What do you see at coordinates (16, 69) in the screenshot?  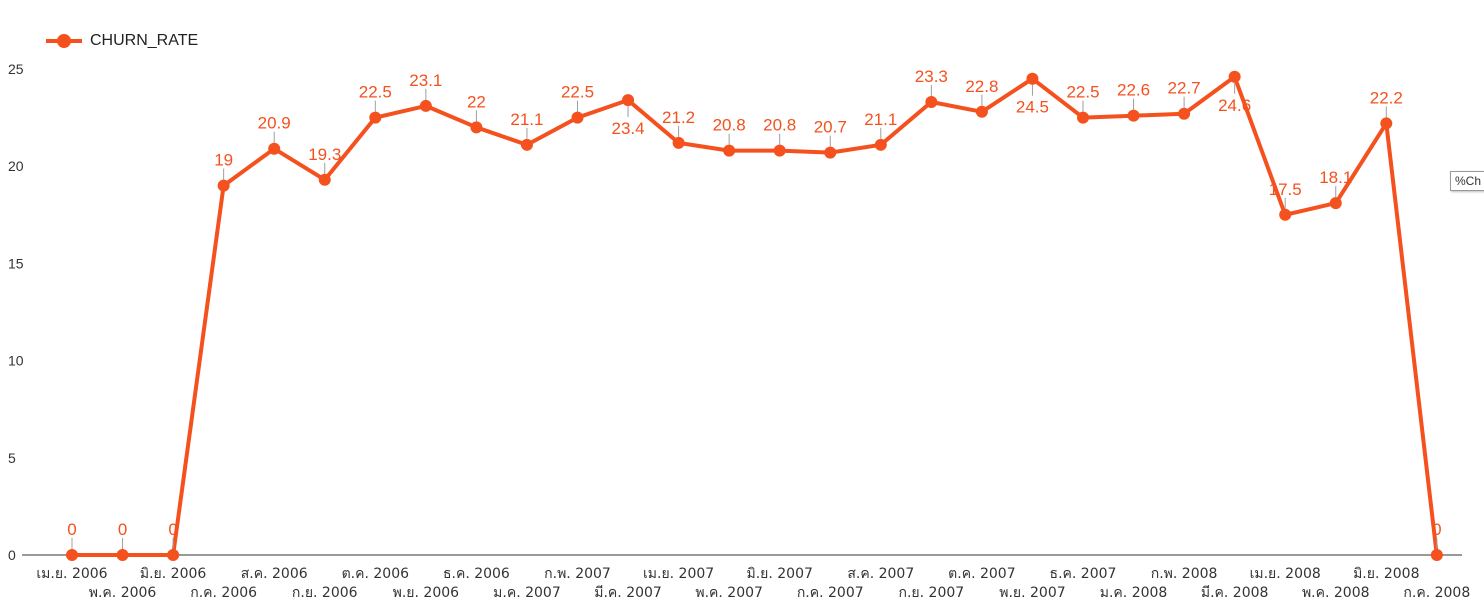 I see `y-tick-label: 25` at bounding box center [16, 69].